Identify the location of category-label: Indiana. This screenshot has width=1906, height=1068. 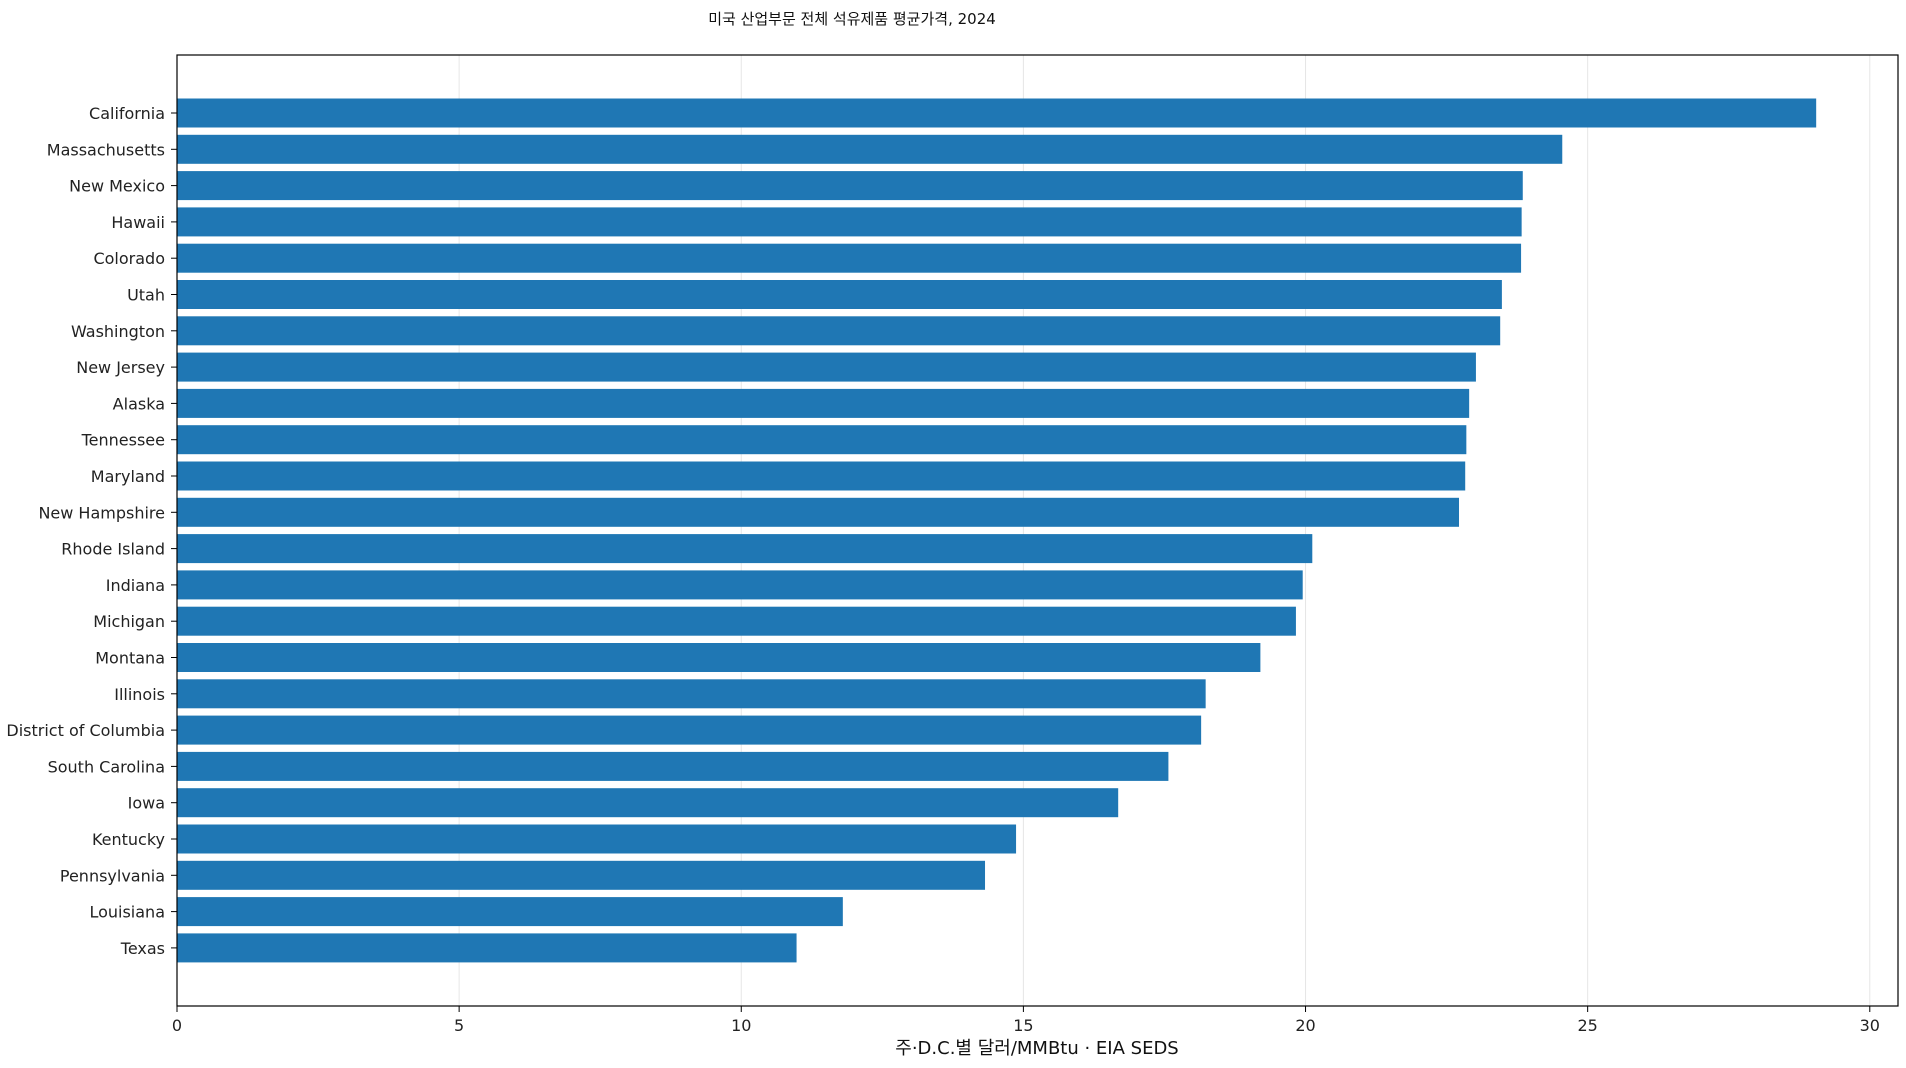
(135, 585).